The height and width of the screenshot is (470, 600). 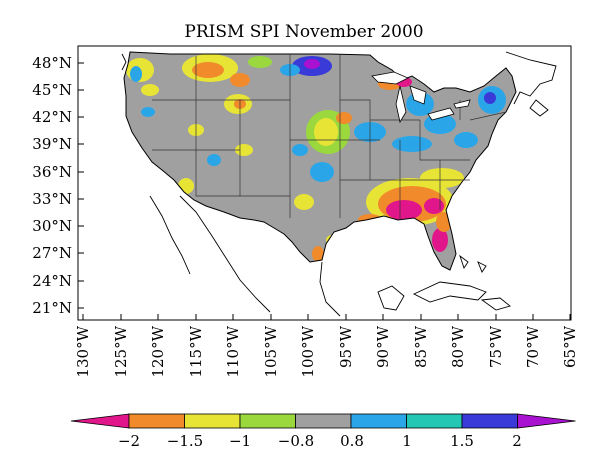 I want to click on spi-colorbar, so click(x=323, y=421).